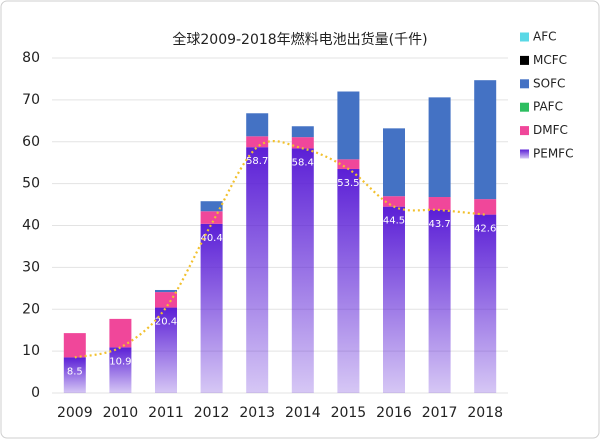  Describe the element at coordinates (553, 154) in the screenshot. I see `legend-label: PEMFC` at that location.